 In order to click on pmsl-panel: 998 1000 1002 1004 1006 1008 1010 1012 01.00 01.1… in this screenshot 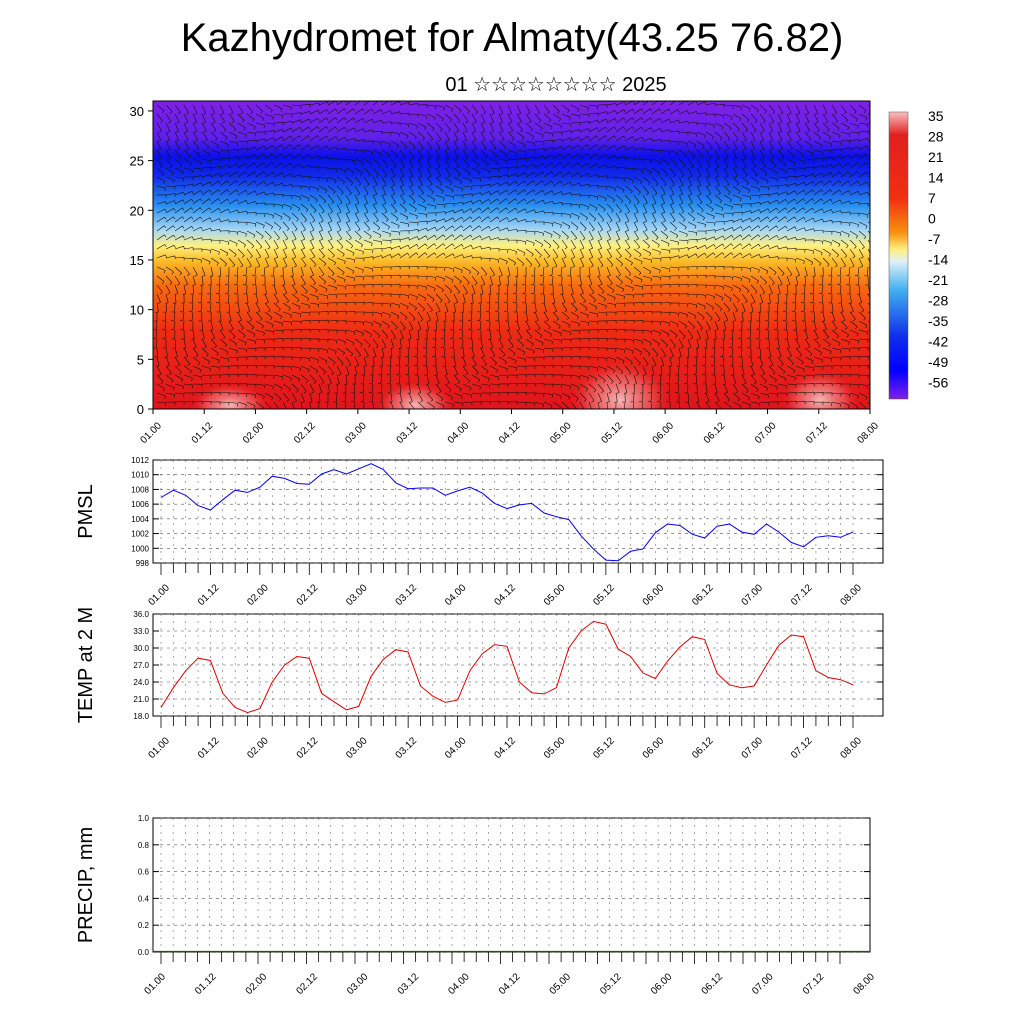, I will do `click(479, 532)`.